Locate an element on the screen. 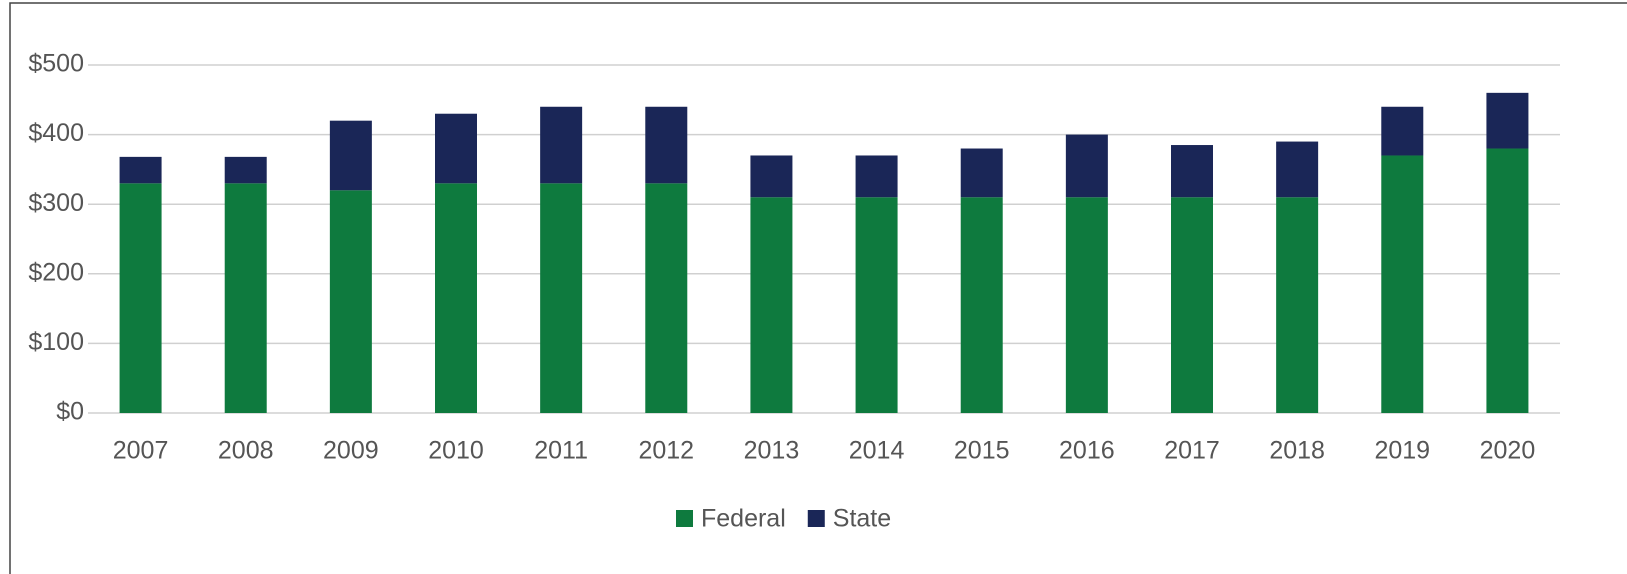  x-tick-label: 2019 is located at coordinates (1402, 451).